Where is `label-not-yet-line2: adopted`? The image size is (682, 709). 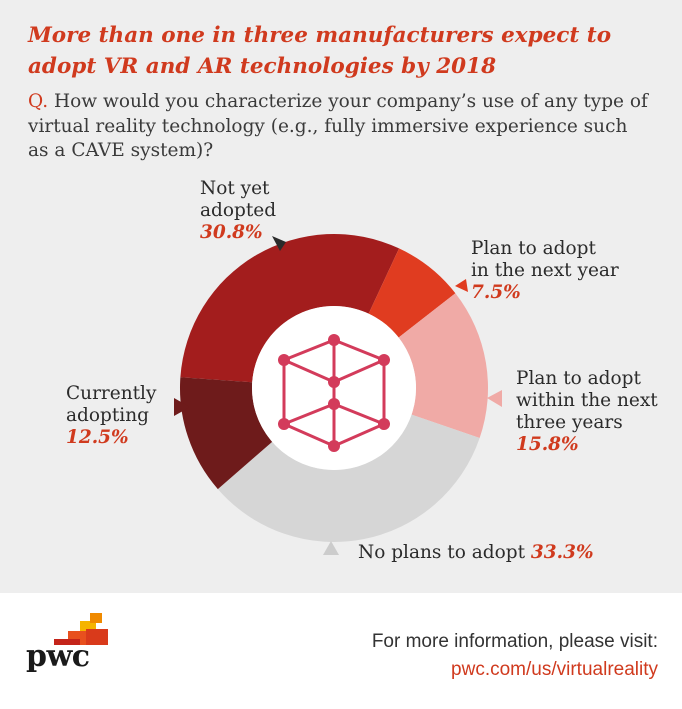 label-not-yet-line2: adopted is located at coordinates (238, 210).